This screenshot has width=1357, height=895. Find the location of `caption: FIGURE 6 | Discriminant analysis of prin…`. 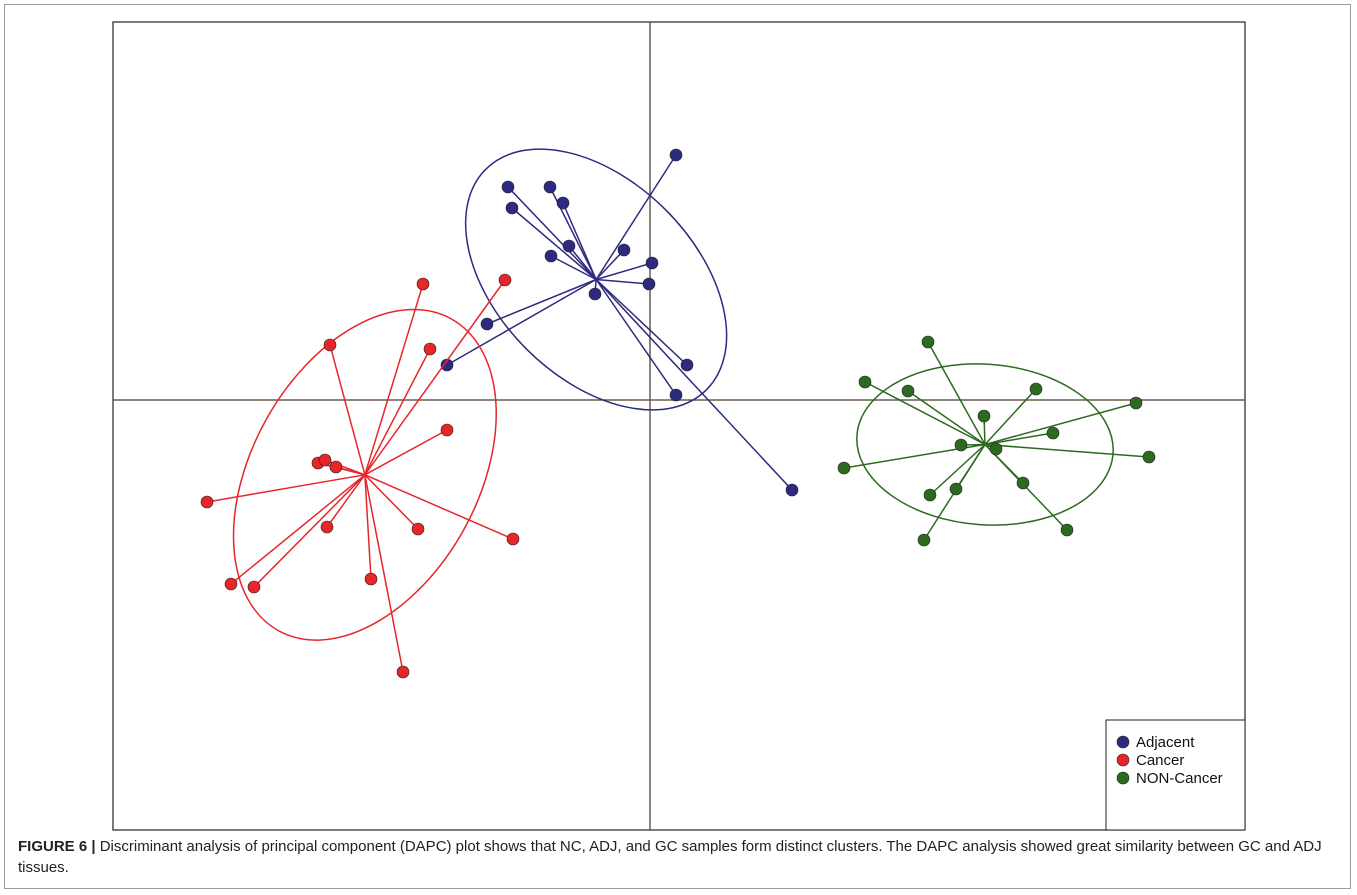

caption: FIGURE 6 | Discriminant analysis of prin… is located at coordinates (680, 857).